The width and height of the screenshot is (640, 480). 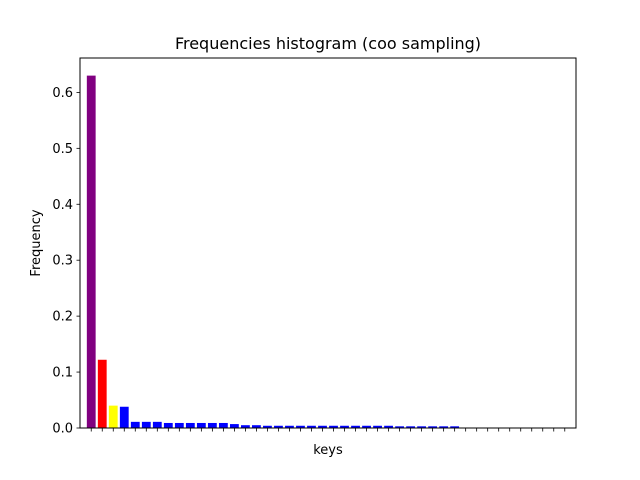 I want to click on y-ticks-group: 0.0 0.1 0.2 0.3 0.4 0.5 0.6, so click(x=66, y=261).